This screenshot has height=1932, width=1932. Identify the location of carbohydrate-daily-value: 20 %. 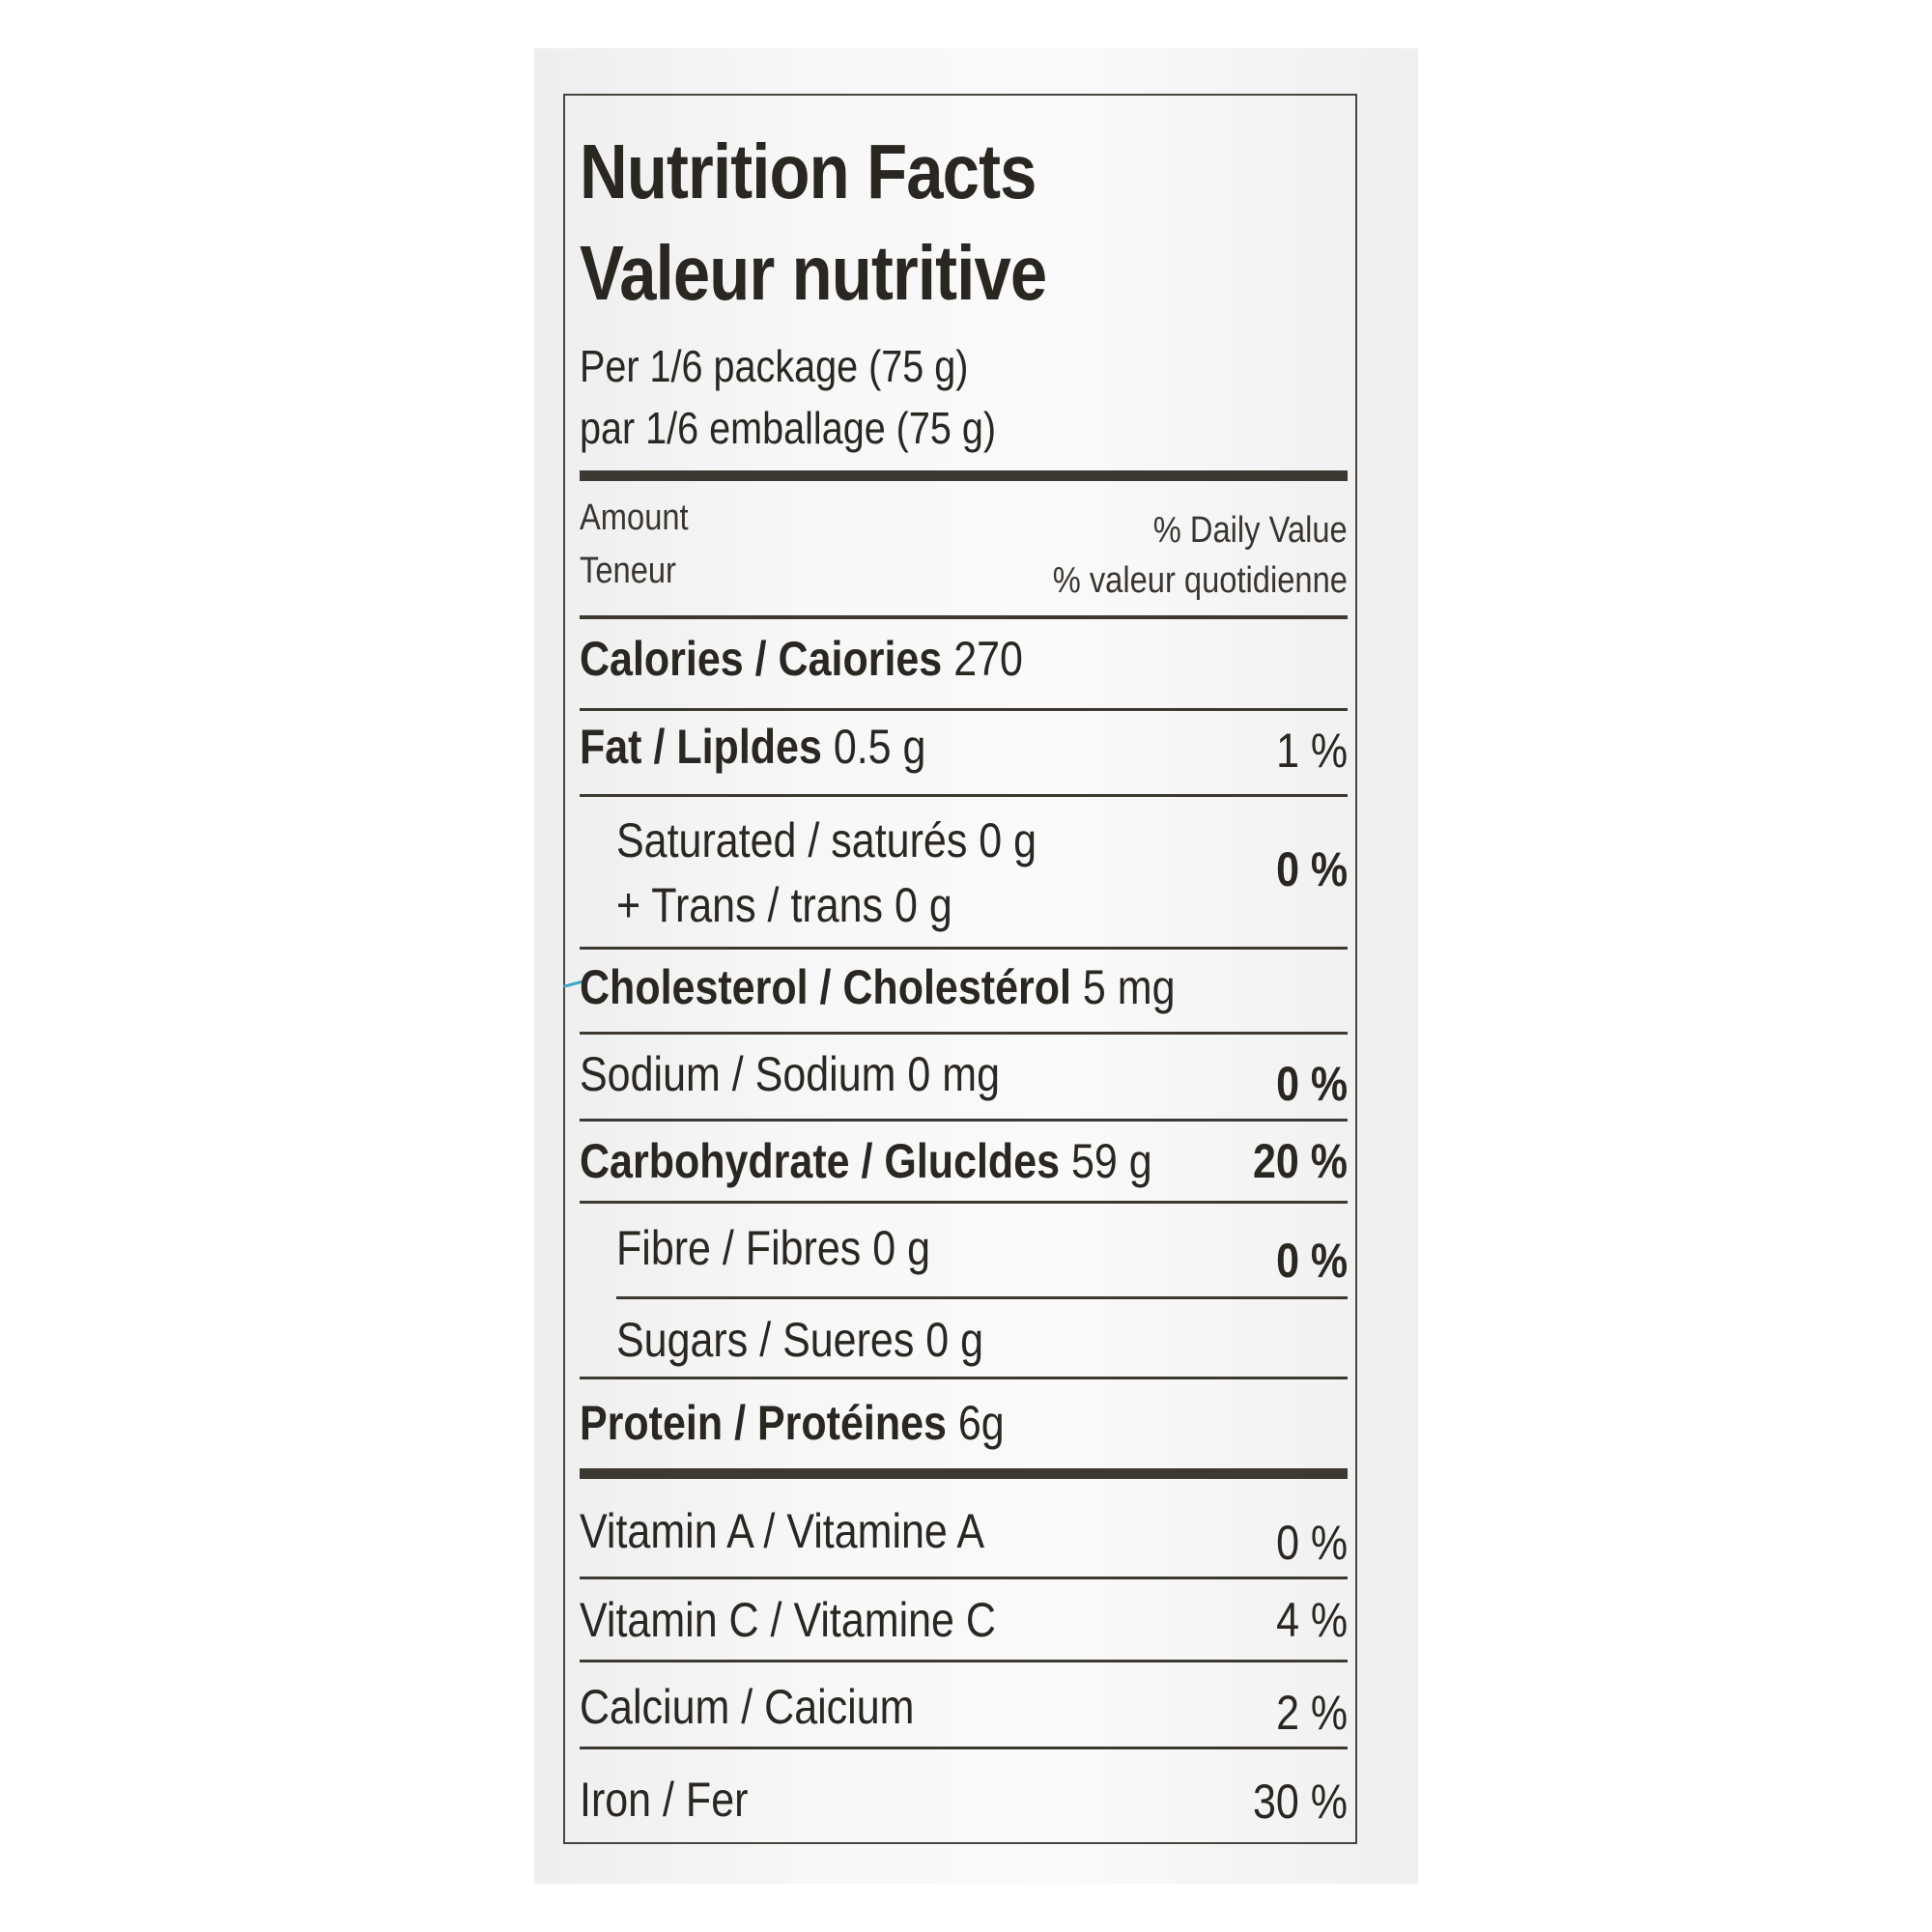
(1300, 1161).